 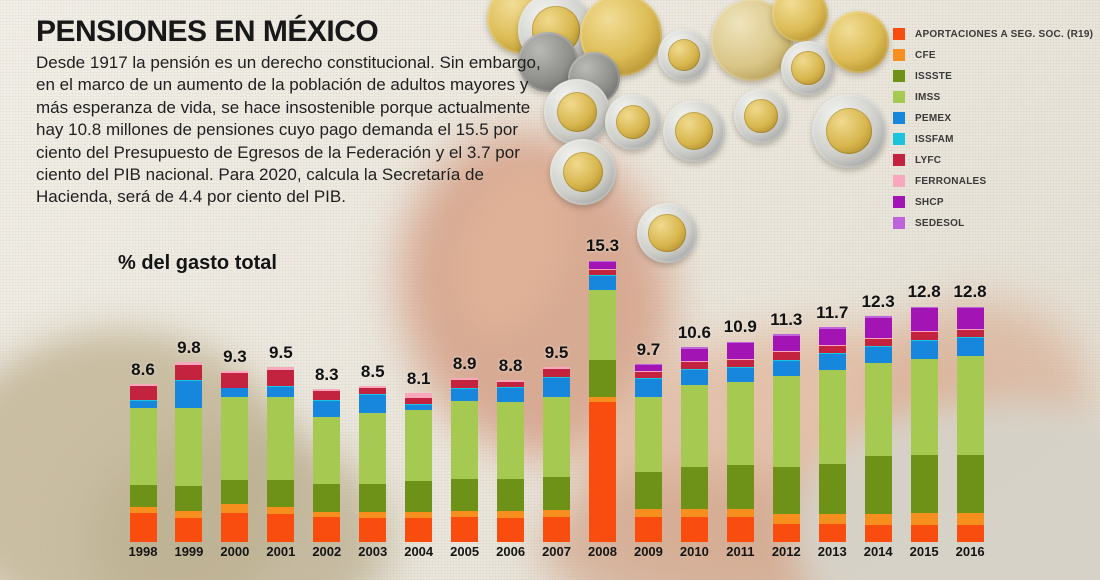 I want to click on bar-value-label: 11.3, so click(x=786, y=320).